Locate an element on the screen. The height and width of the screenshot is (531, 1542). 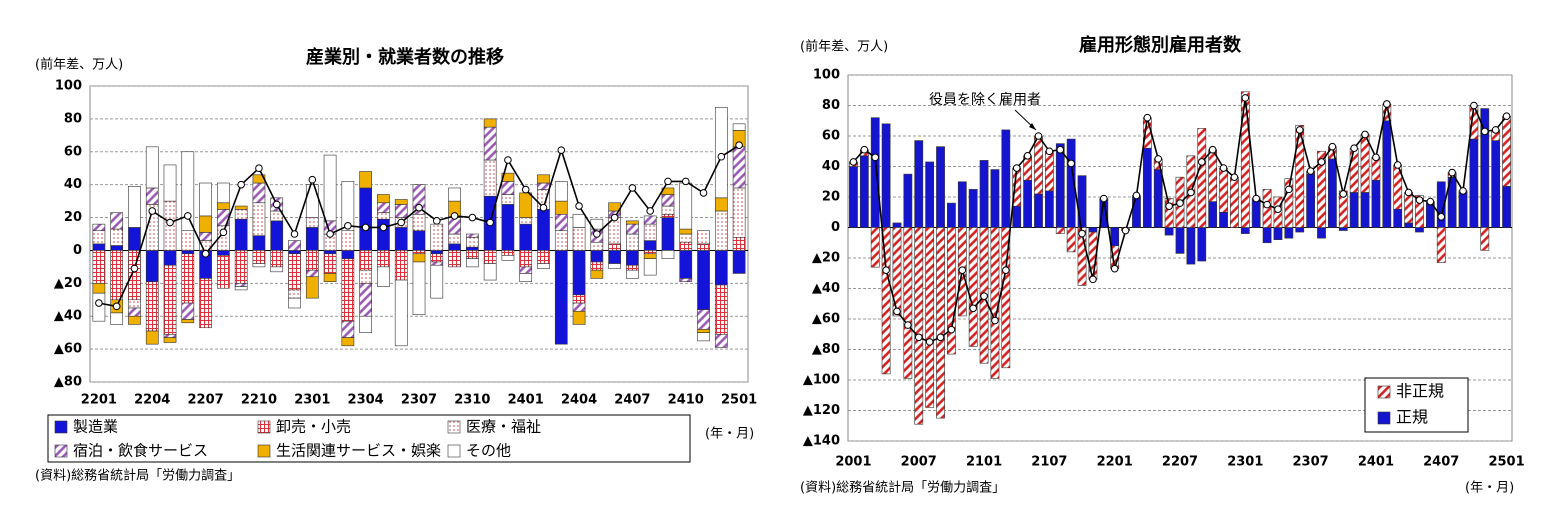
x-tick-label: 2401 is located at coordinates (526, 400).